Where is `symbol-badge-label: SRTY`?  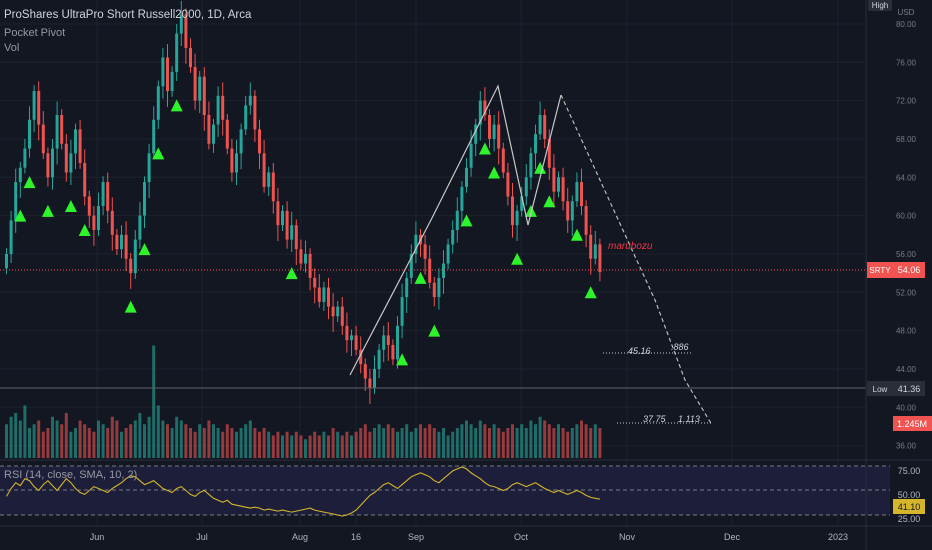
symbol-badge-label: SRTY is located at coordinates (880, 270).